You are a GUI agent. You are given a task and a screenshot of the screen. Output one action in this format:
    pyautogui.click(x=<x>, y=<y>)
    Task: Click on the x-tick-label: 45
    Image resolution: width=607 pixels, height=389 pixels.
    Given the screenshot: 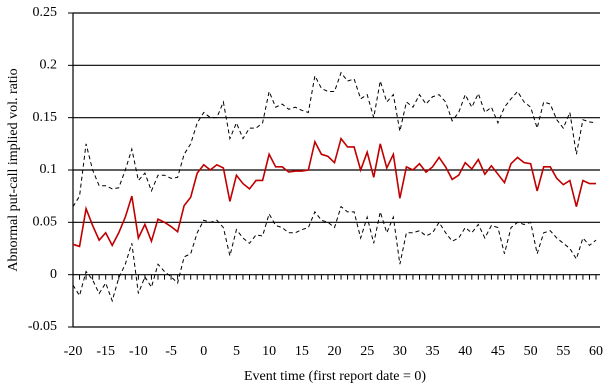 What is the action you would take?
    pyautogui.click(x=498, y=351)
    